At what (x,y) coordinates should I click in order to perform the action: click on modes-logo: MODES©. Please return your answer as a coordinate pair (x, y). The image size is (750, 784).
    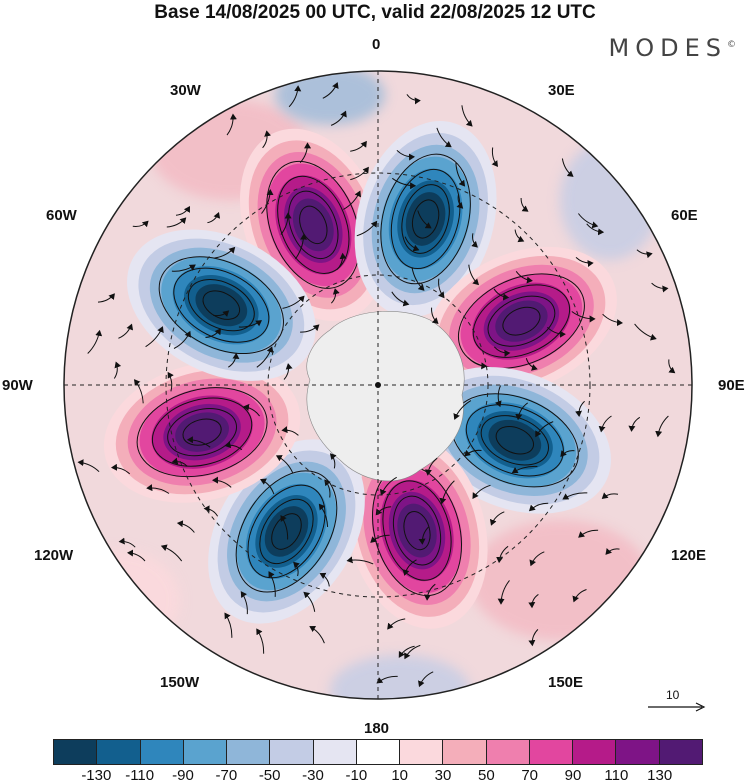
    Looking at the image, I should click on (672, 48).